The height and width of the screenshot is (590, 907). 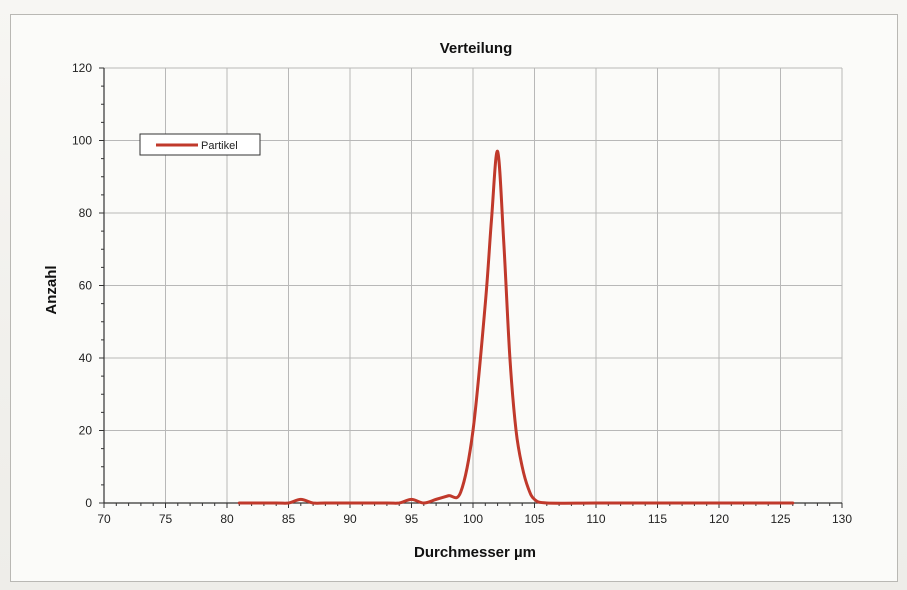 What do you see at coordinates (166, 519) in the screenshot?
I see `x-tick-label: 75` at bounding box center [166, 519].